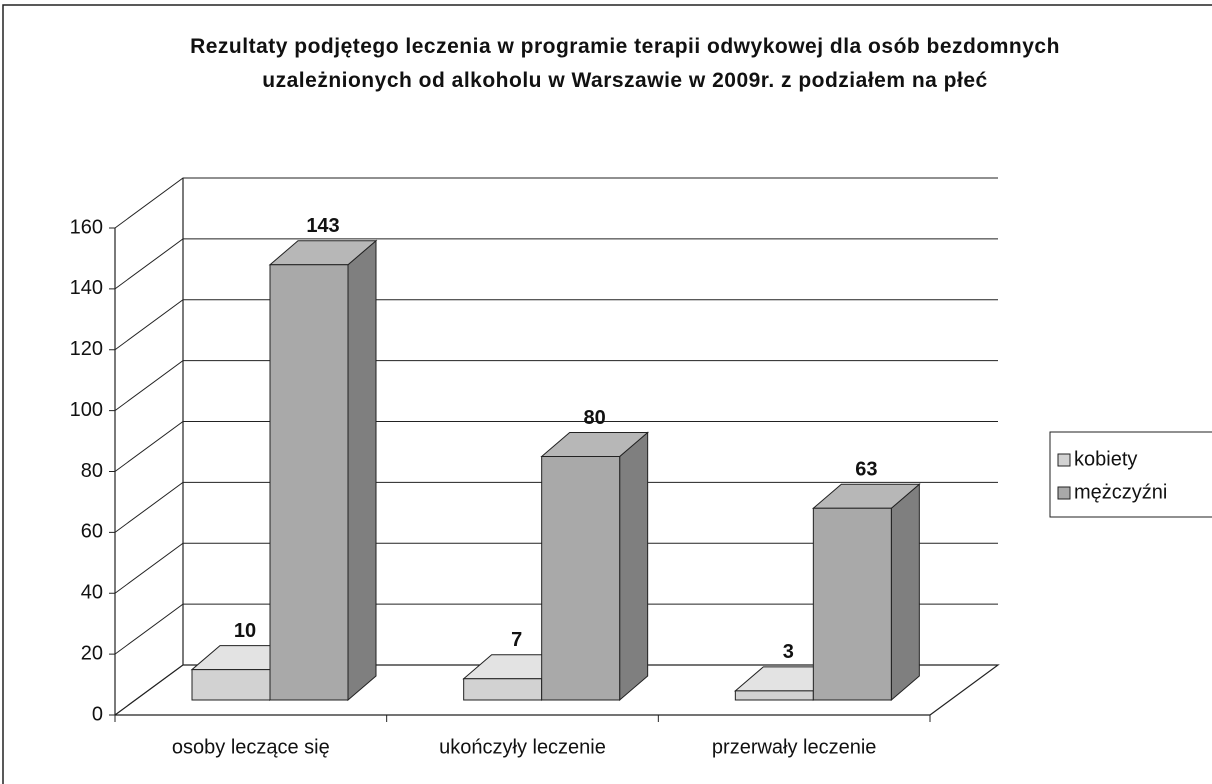  I want to click on y-tick-label: 160, so click(86, 227).